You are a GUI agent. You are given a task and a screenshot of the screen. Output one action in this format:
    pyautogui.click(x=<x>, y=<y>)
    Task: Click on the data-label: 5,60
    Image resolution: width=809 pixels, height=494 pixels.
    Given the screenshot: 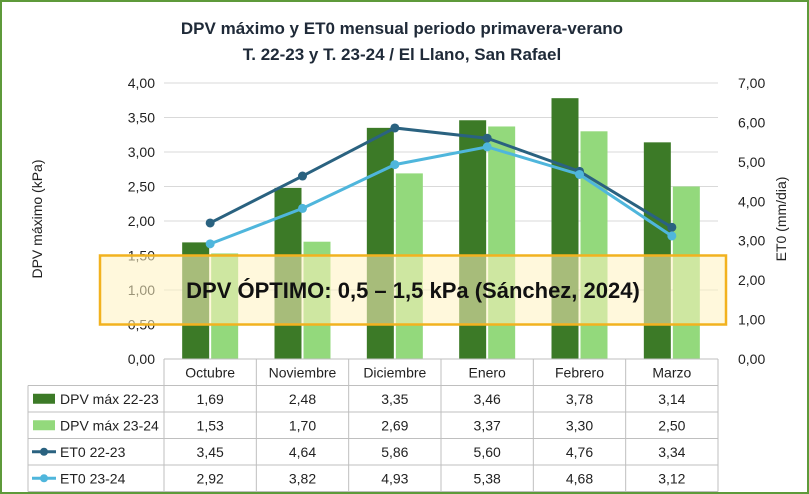 What is the action you would take?
    pyautogui.click(x=487, y=452)
    